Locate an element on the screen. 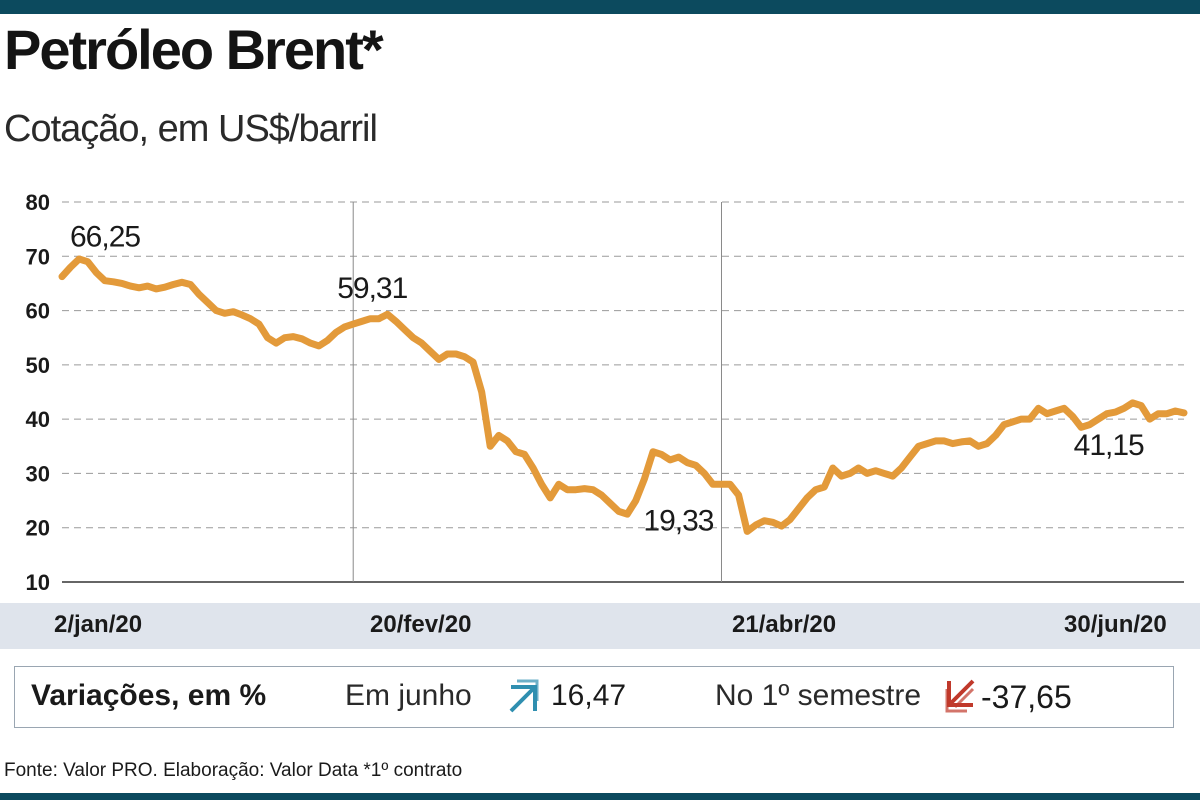 The height and width of the screenshot is (800, 1200). down-arrow-icon is located at coordinates (960, 696).